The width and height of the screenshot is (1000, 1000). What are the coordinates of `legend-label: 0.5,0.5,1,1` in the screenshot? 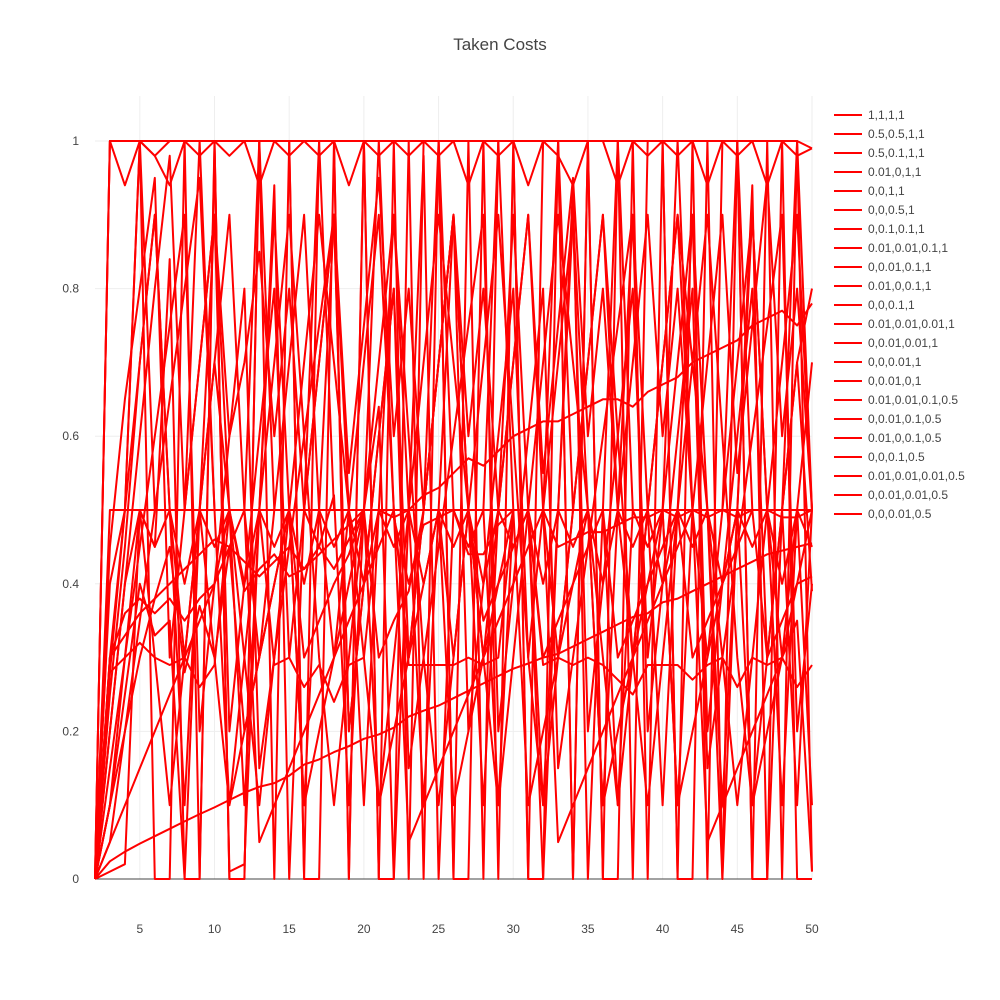 It's located at (896, 134).